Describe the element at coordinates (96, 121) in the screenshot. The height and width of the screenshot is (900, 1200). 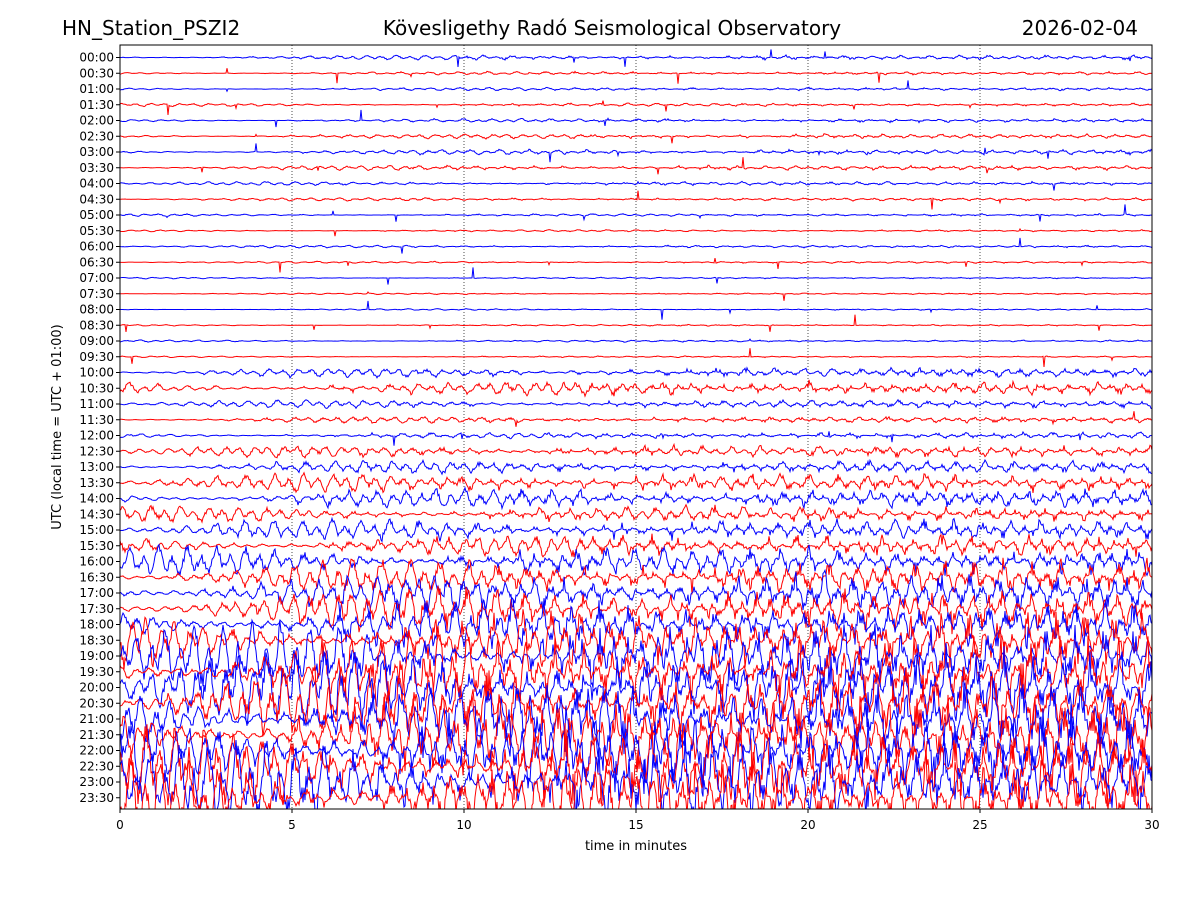
I see `y-tick-label: 02:00` at that location.